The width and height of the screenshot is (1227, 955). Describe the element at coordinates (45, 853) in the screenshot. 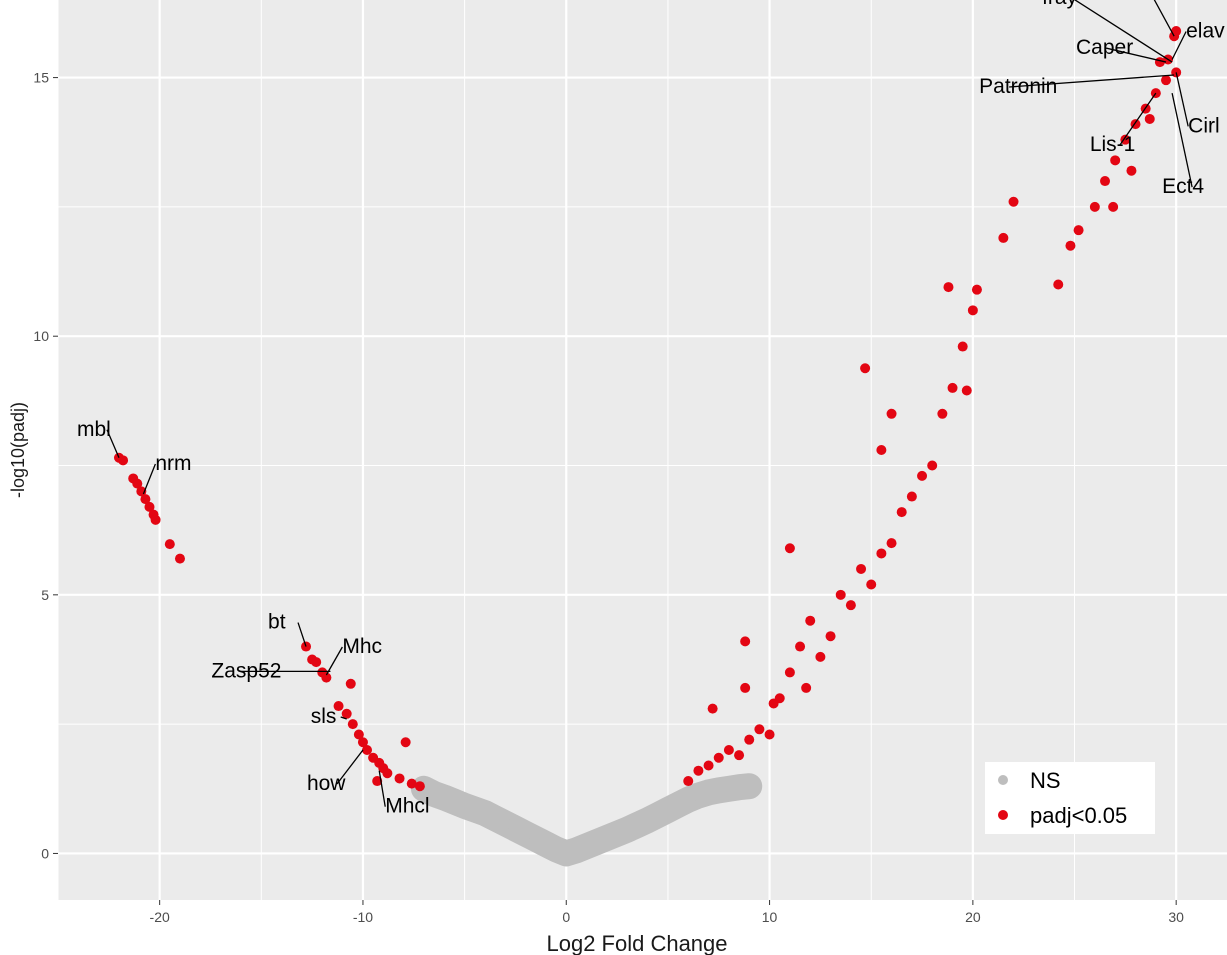

I see `y-tick-label: 0` at that location.